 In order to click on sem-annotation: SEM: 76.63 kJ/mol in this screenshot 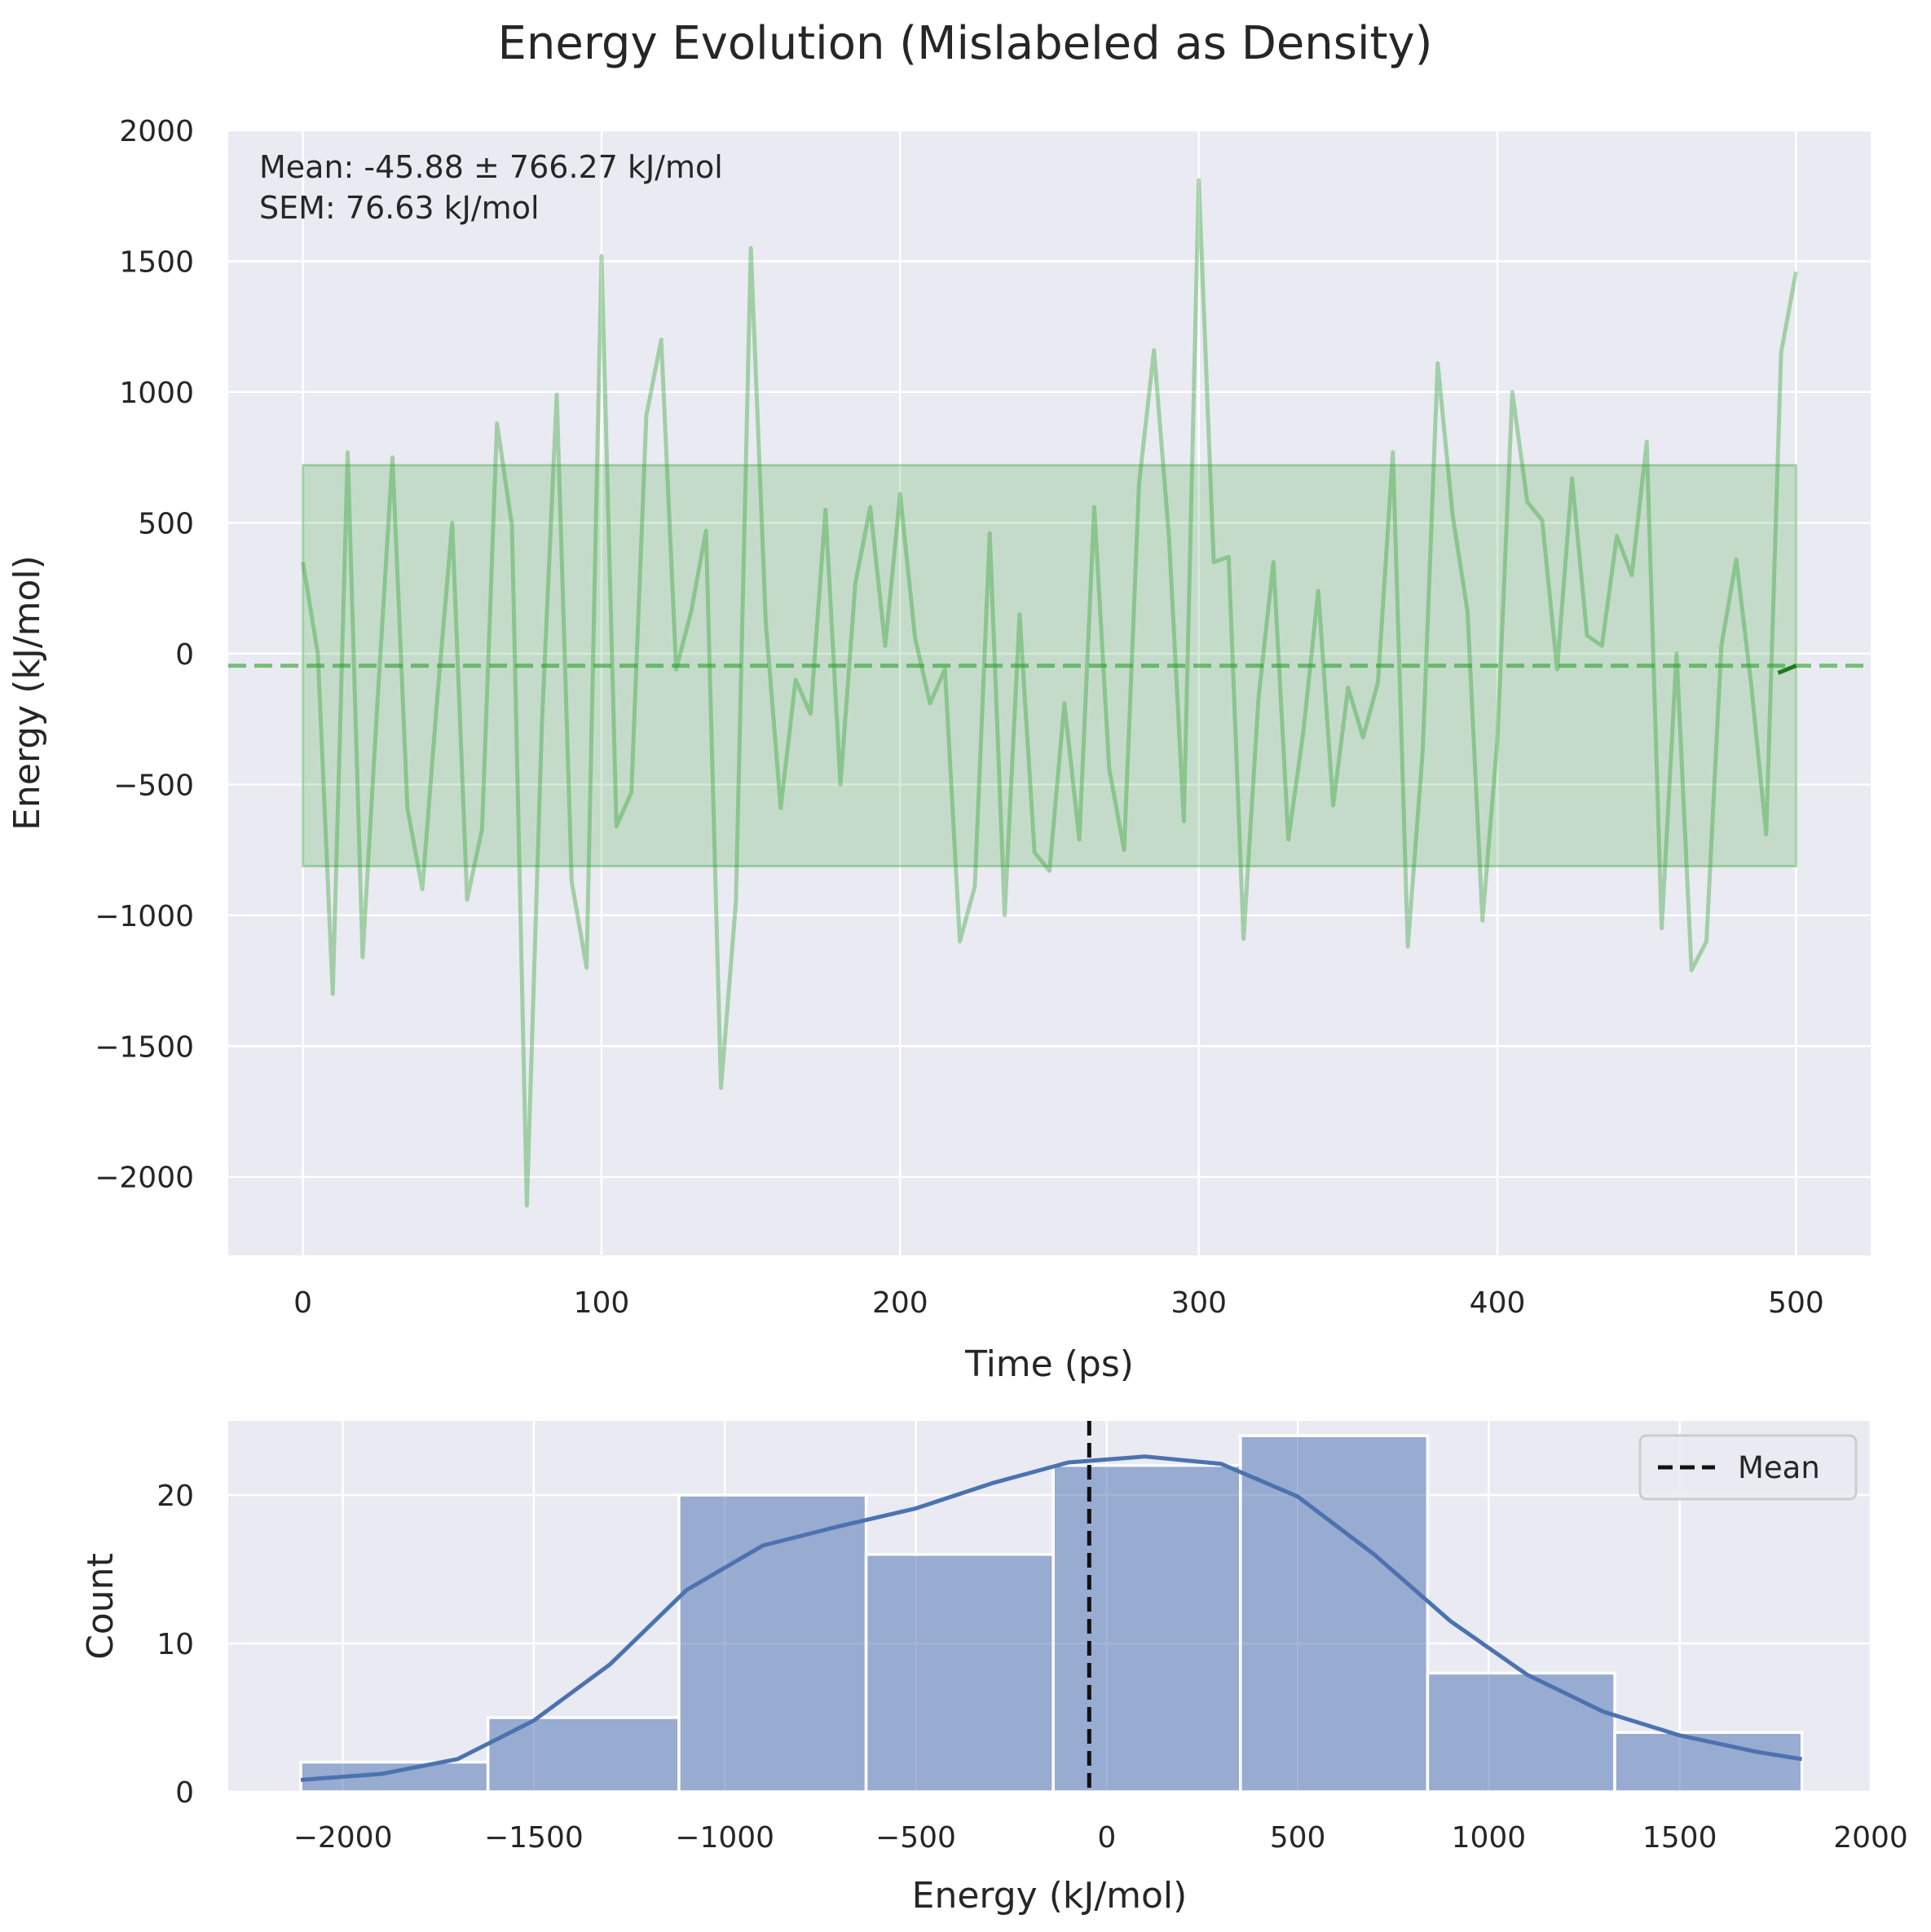, I will do `click(399, 208)`.